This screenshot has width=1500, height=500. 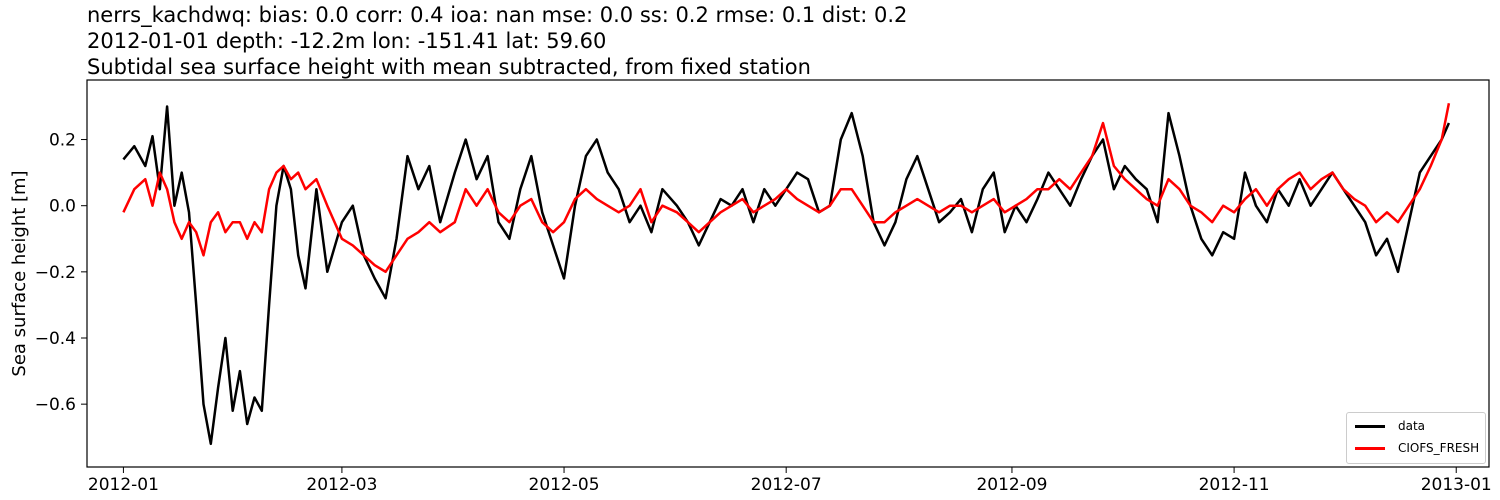 What do you see at coordinates (55, 405) in the screenshot?
I see `y-tick-label: −0.6` at bounding box center [55, 405].